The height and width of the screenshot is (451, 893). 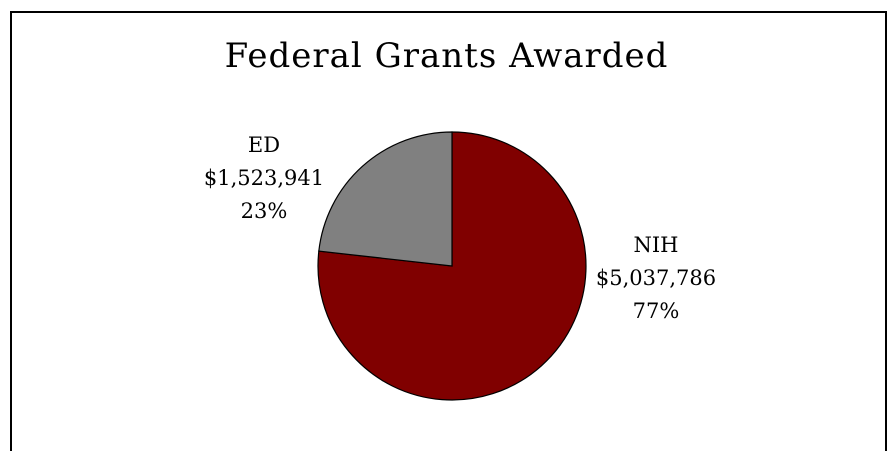 I want to click on slice-label-nih-percent: 77%, so click(x=656, y=311).